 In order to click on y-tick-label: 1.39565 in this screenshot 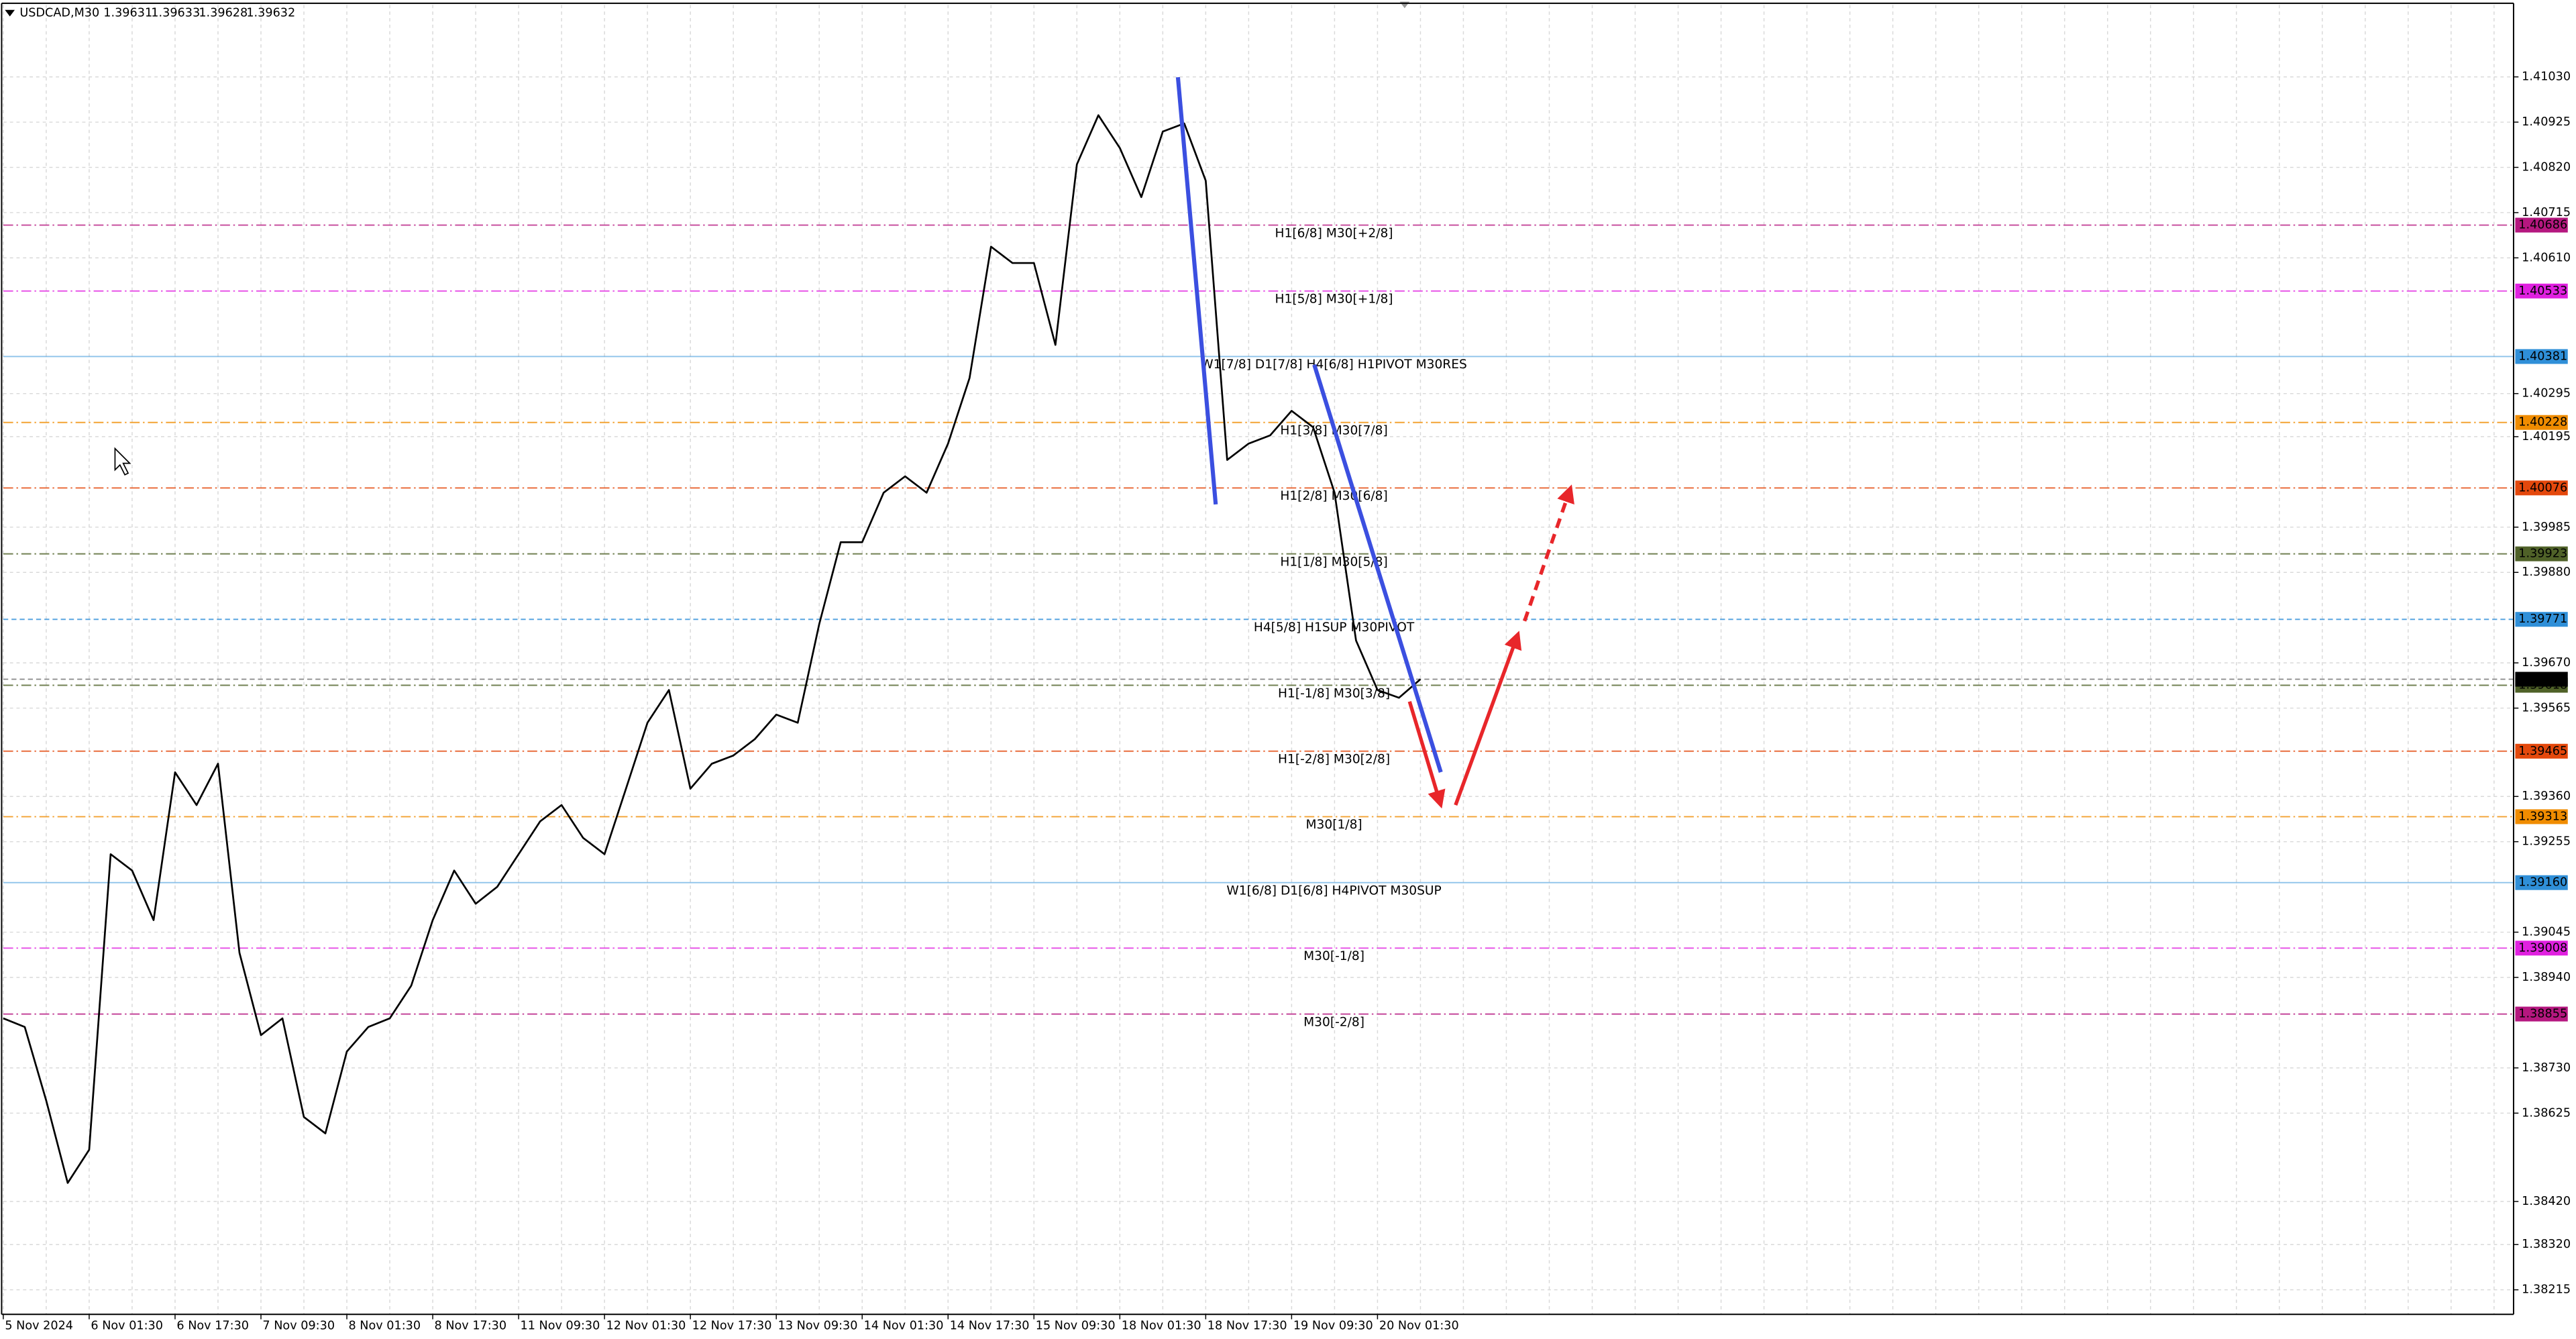, I will do `click(2546, 708)`.